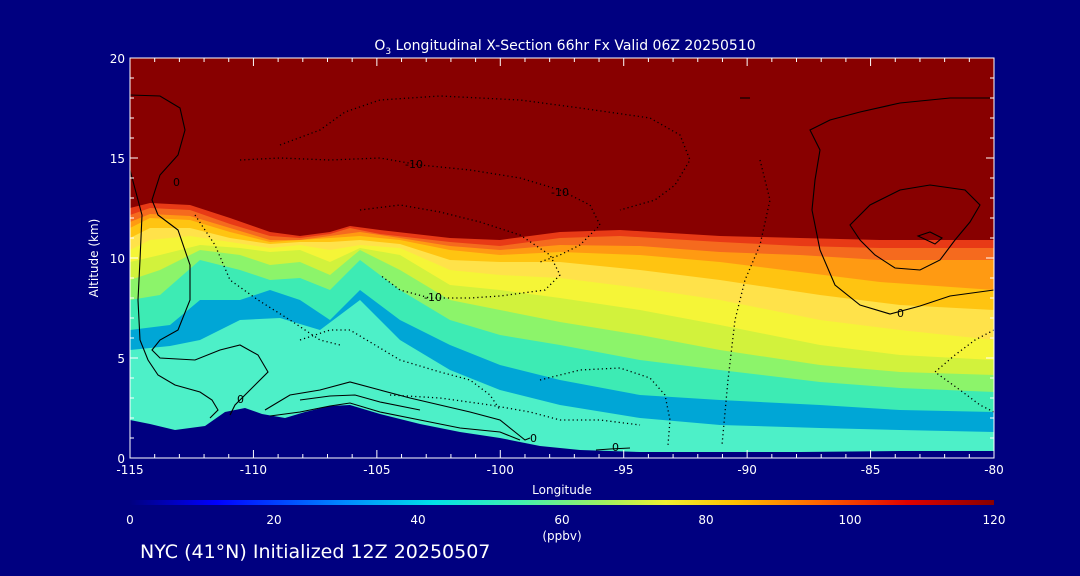 This screenshot has height=576, width=1080. What do you see at coordinates (485, 153) in the screenshot?
I see `contour-neg10-b` at bounding box center [485, 153].